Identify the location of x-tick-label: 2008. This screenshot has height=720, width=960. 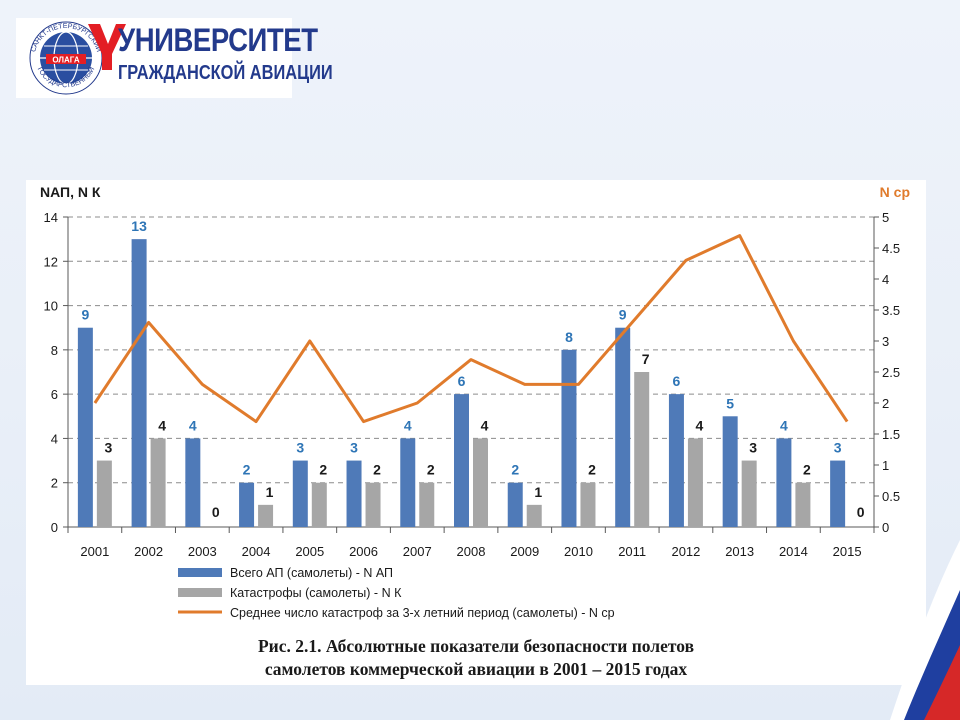
(471, 551).